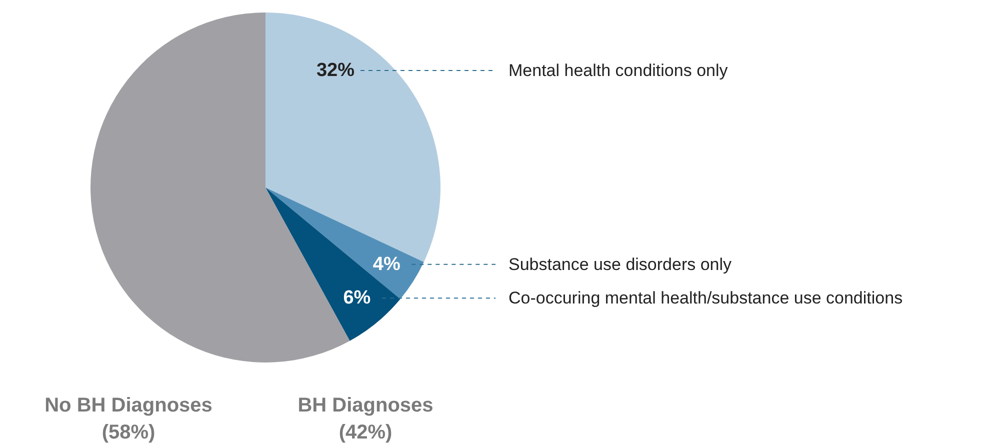  I want to click on data-label: 32%, so click(335, 70).